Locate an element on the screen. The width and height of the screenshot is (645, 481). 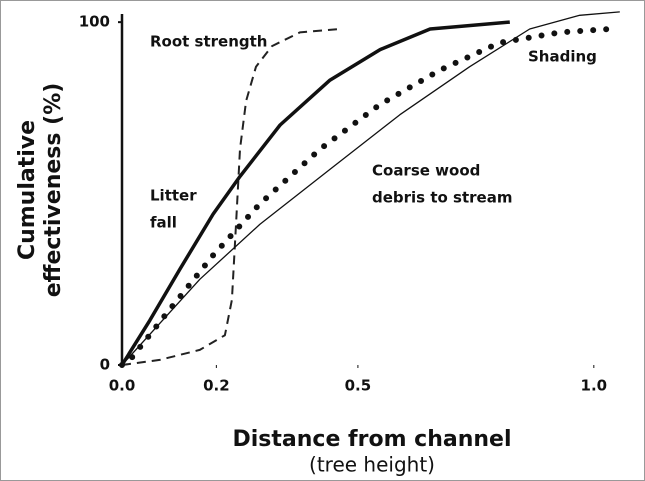
y-tick-label: 0 is located at coordinates (105, 365).